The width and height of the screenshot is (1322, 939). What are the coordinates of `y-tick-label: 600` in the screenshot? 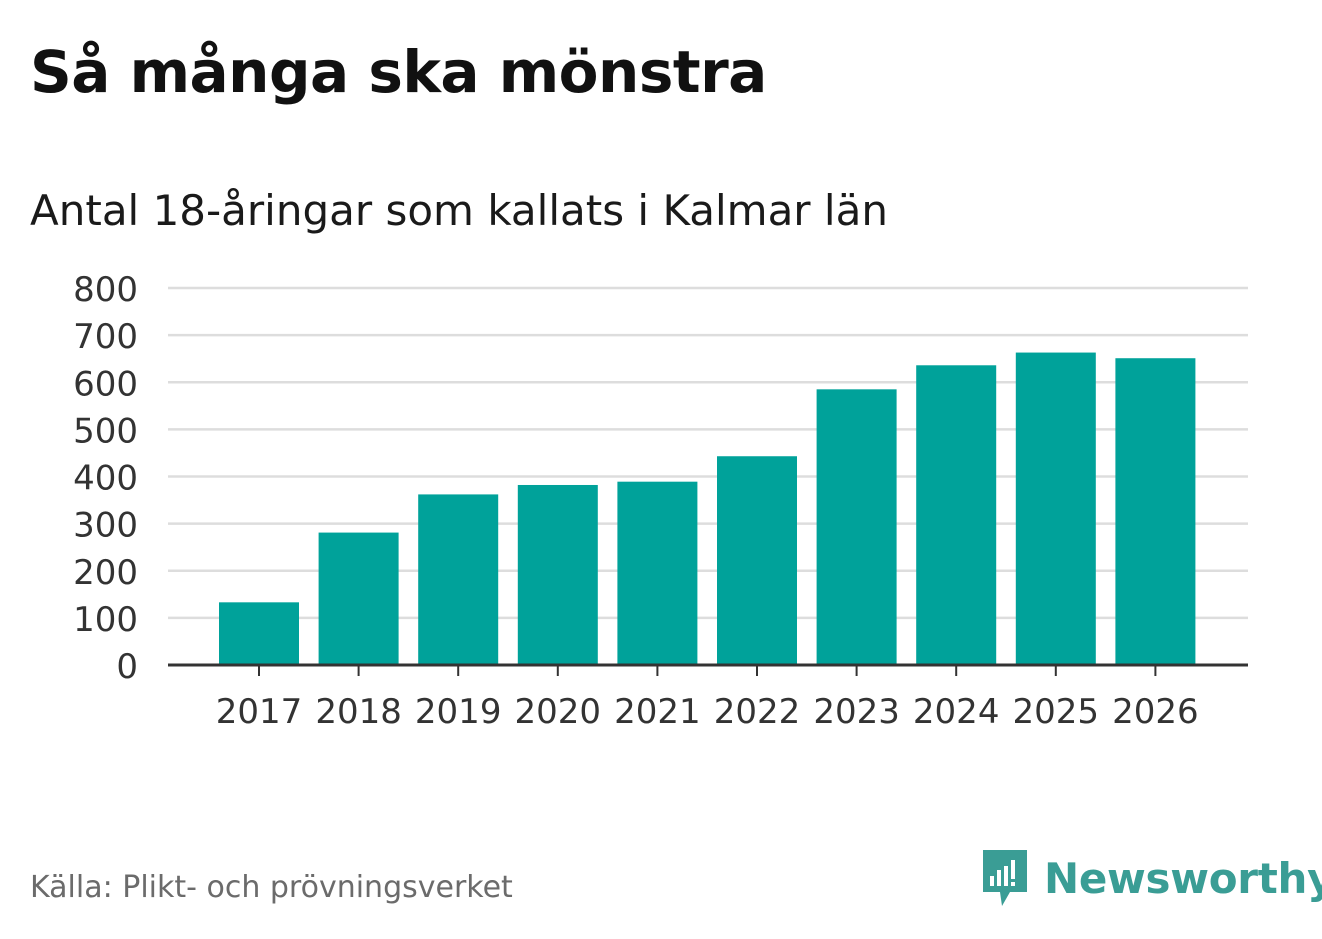 It's located at (105, 384).